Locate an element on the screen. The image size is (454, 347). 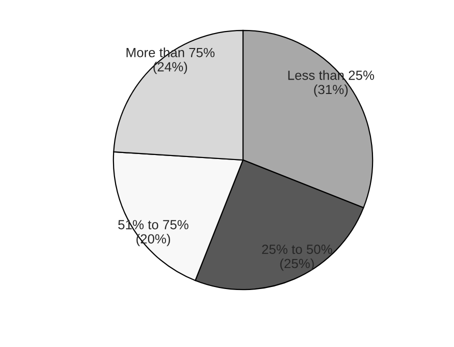
data-label: (31%) is located at coordinates (331, 90).